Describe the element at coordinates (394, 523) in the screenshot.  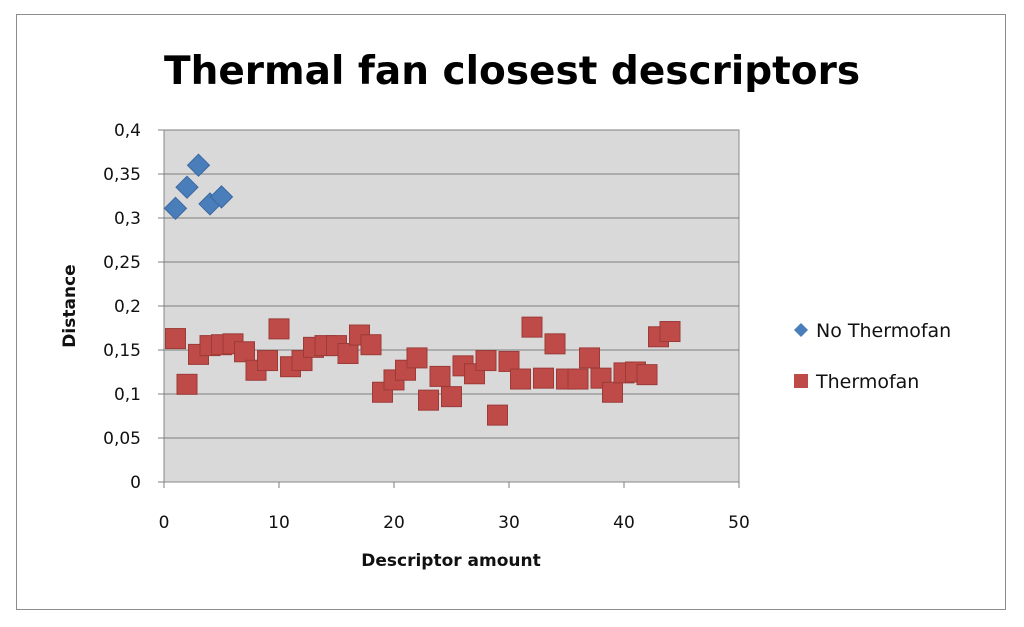
I see `x-tick-label: 20` at that location.